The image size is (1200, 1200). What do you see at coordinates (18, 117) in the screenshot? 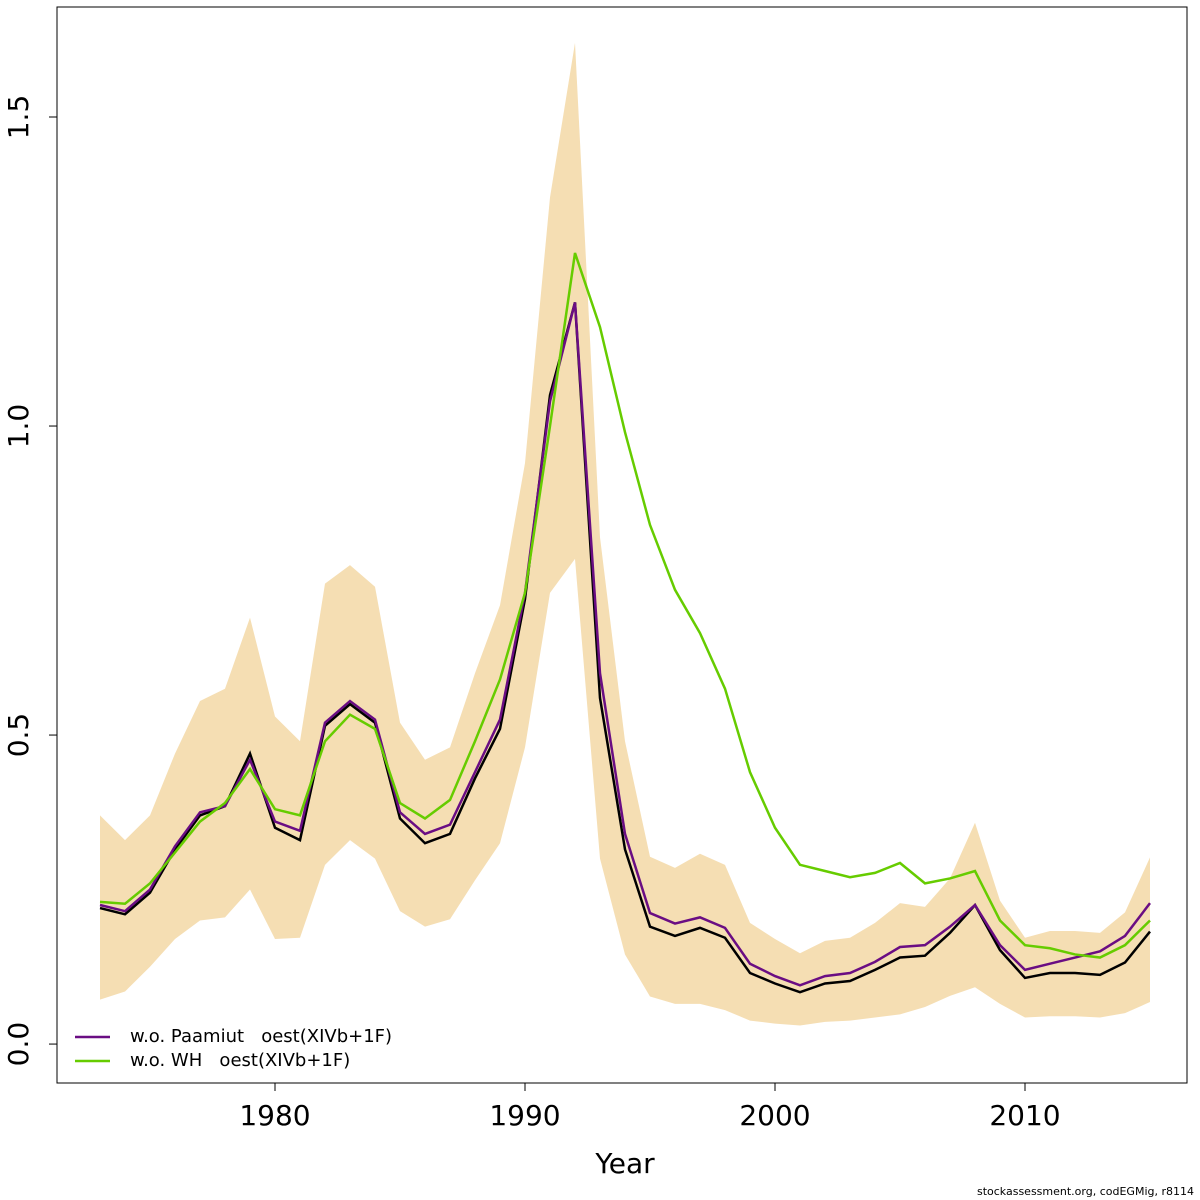
I see `y-tick-label: 1.5` at bounding box center [18, 117].